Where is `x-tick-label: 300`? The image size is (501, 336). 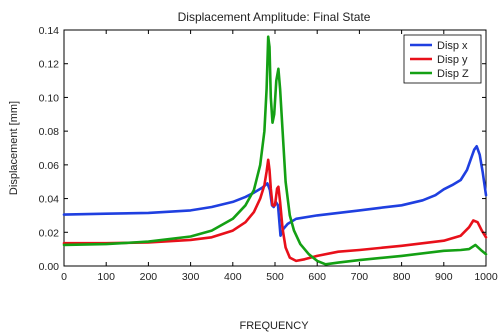
x-tick-label: 300 is located at coordinates (191, 277).